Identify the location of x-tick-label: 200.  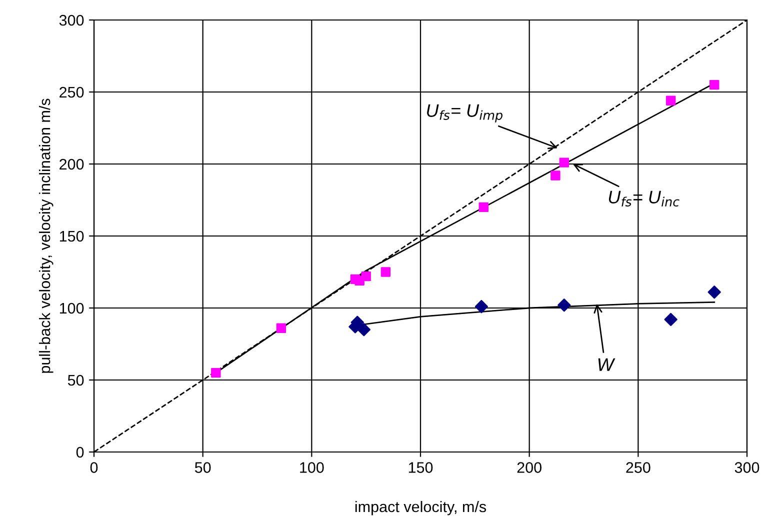
(529, 467).